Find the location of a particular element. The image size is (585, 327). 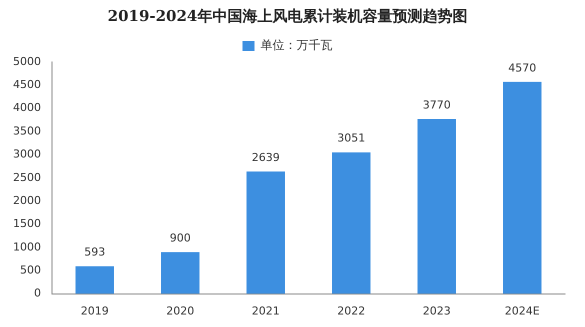

y-tick-label: 5000 is located at coordinates (26, 61).